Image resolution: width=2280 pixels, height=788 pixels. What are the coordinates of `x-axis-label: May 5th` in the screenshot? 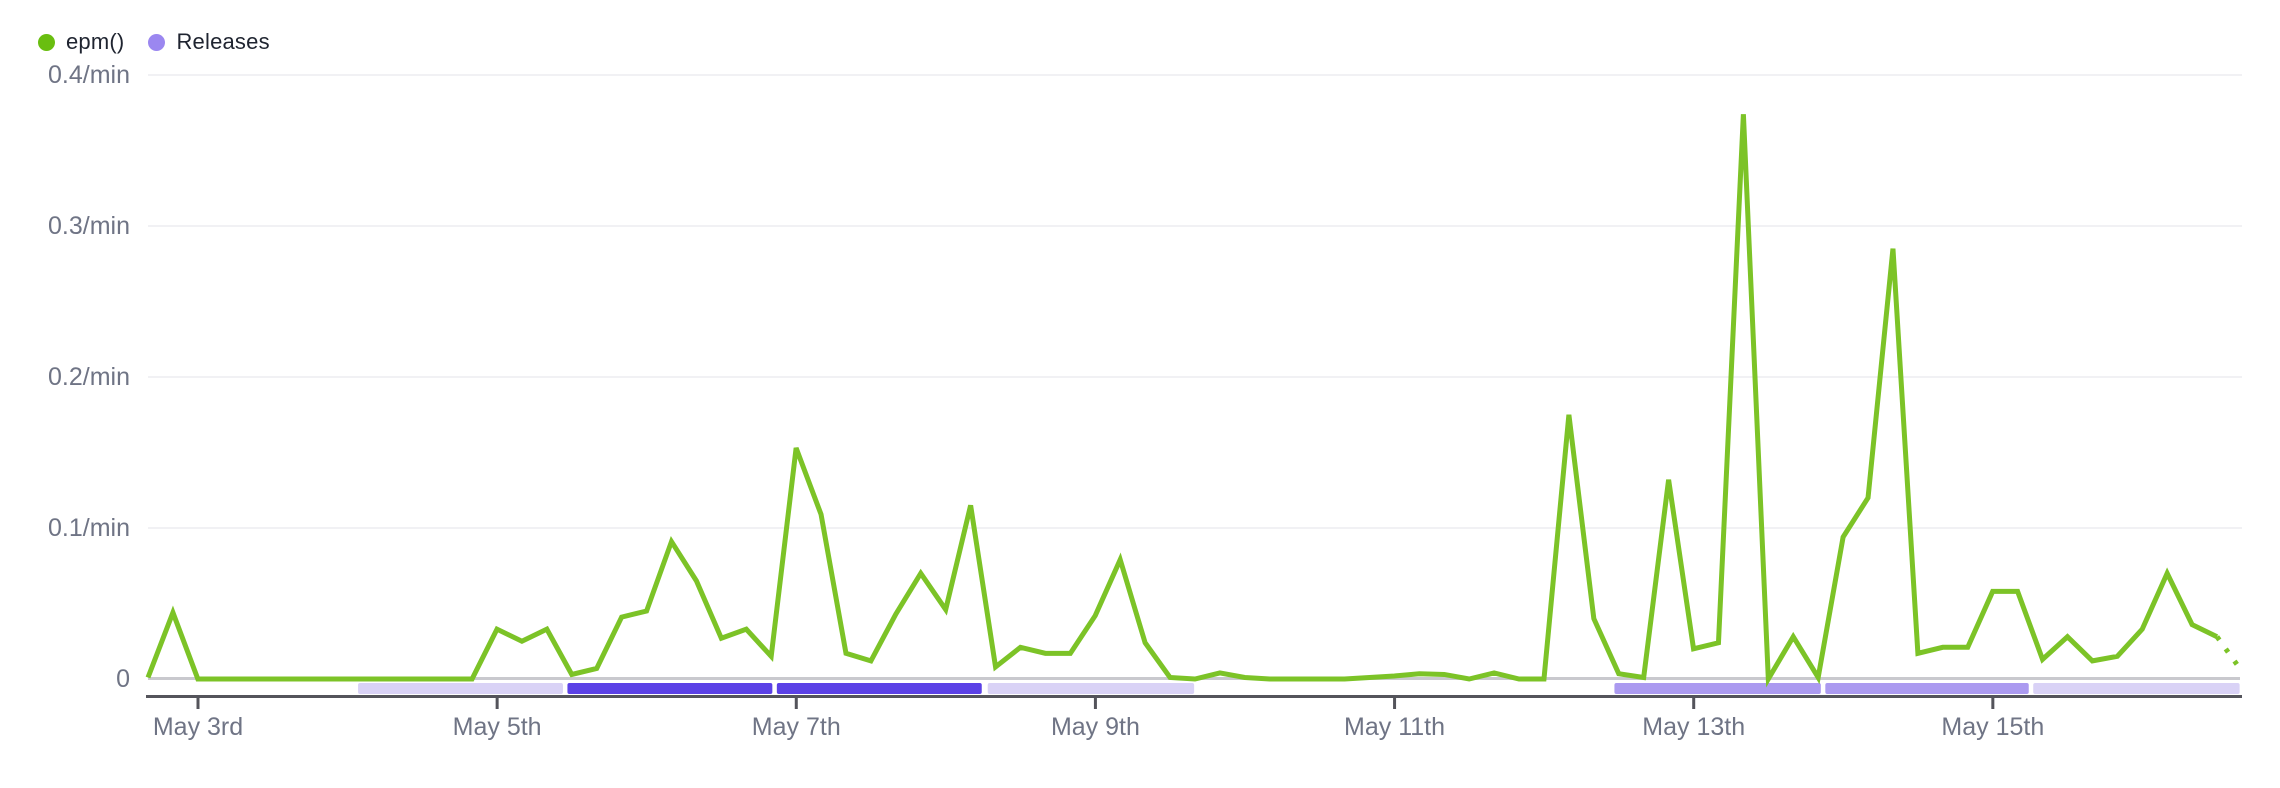 It's located at (497, 727).